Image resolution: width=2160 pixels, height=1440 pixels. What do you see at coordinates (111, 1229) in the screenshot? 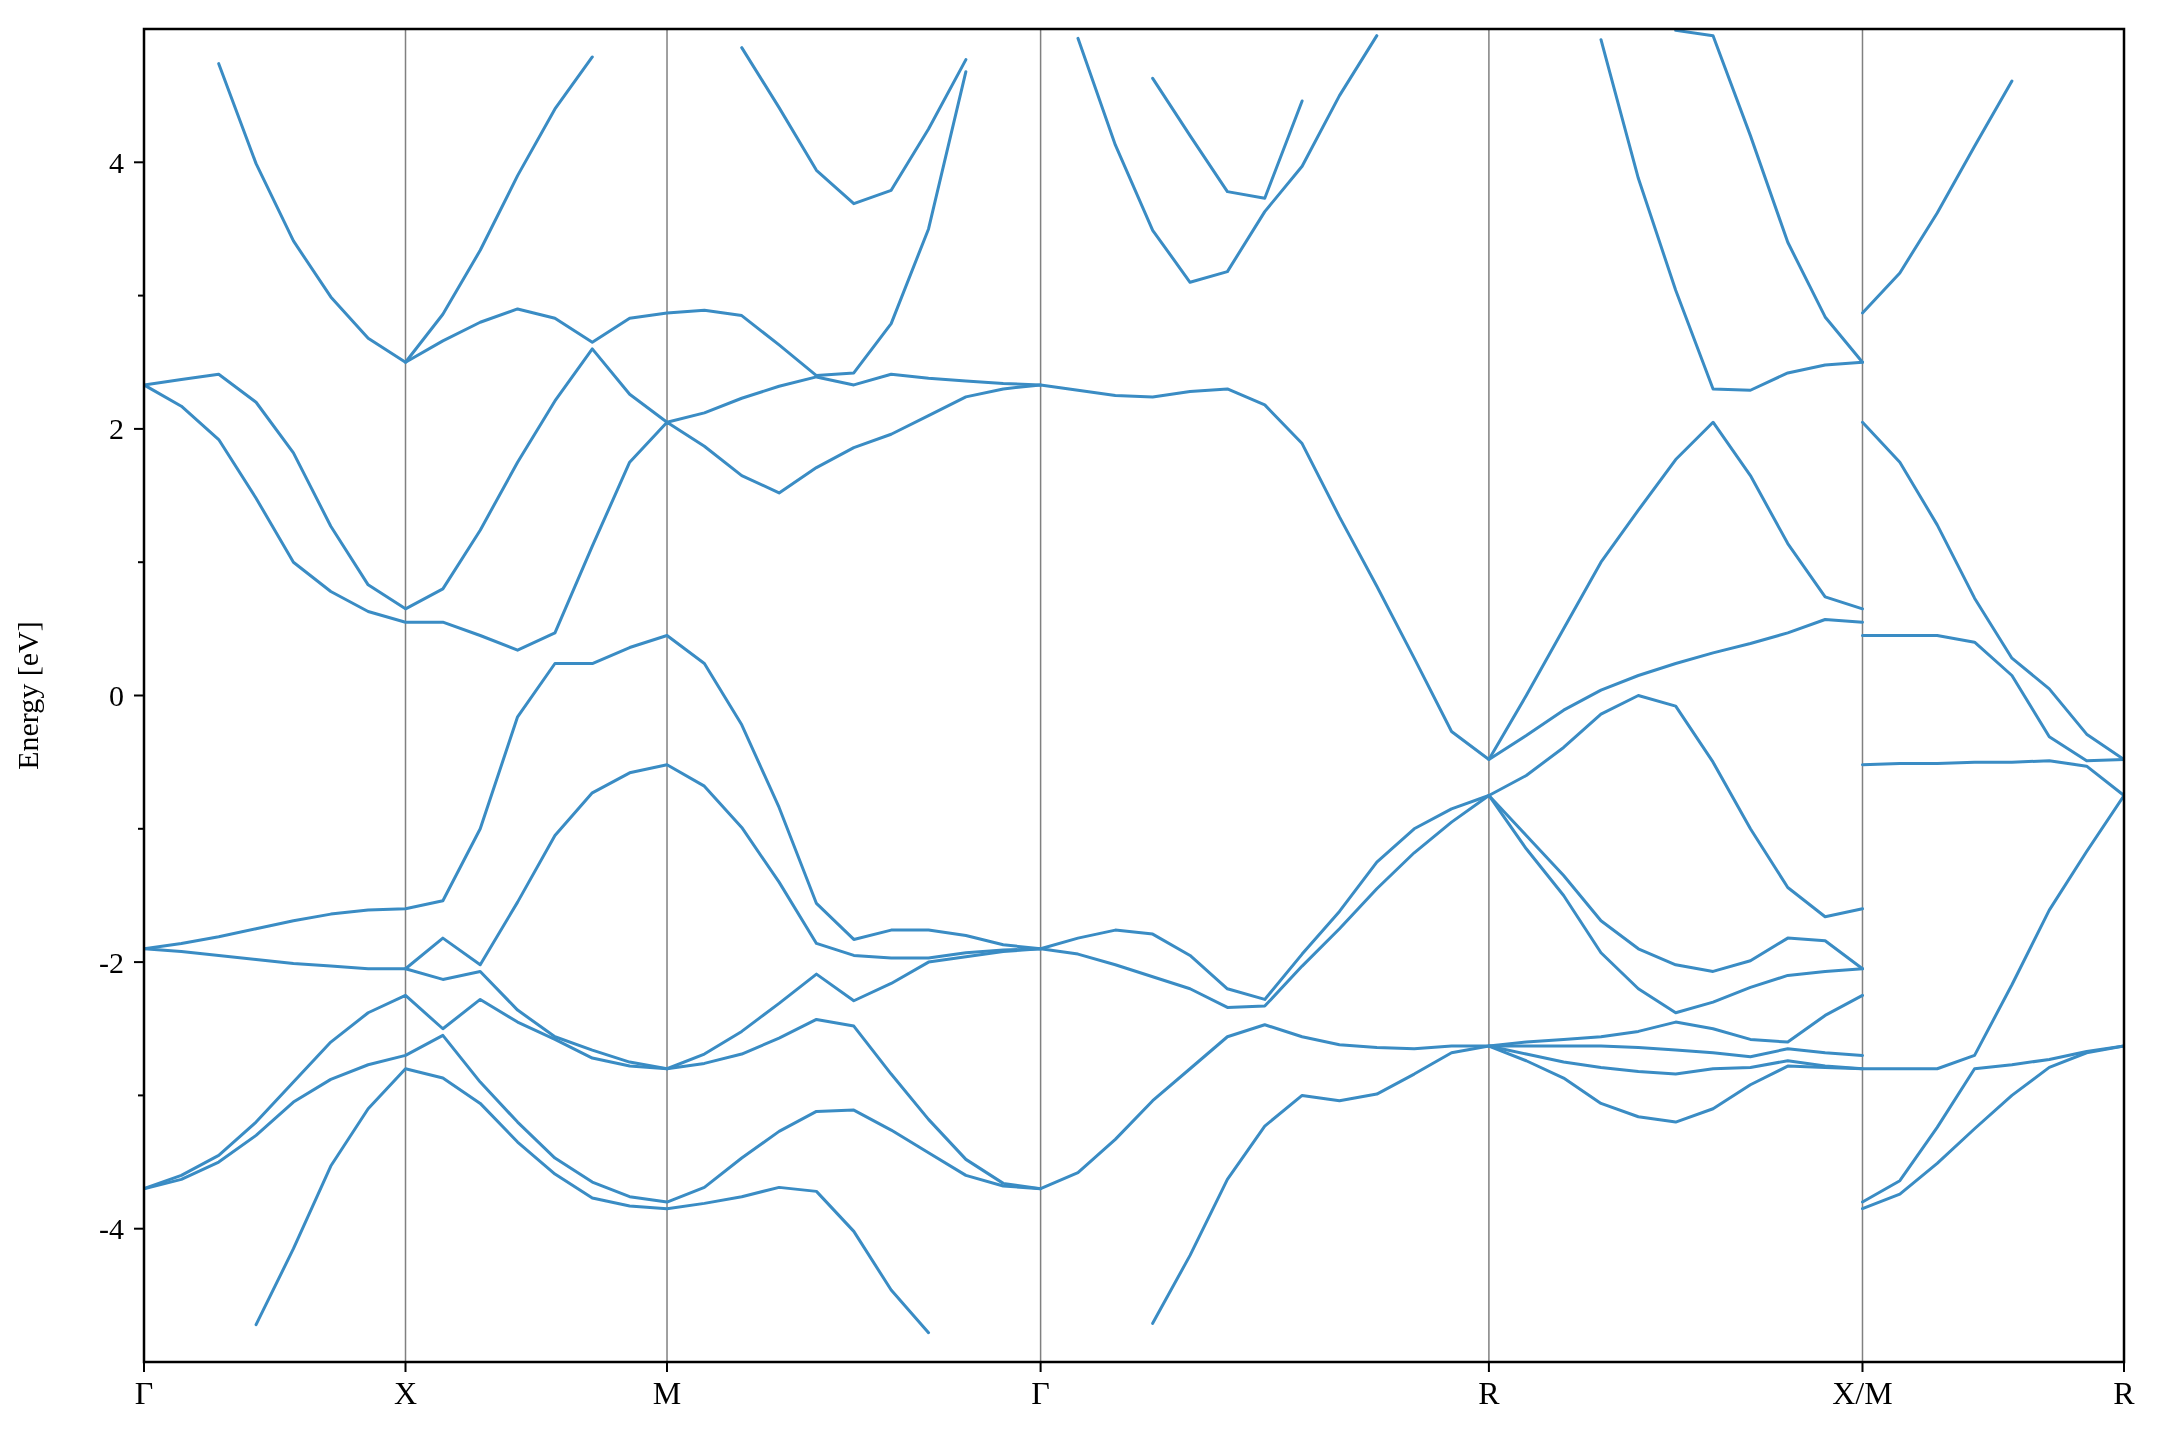
I see `y-tick-label: -4` at bounding box center [111, 1229].